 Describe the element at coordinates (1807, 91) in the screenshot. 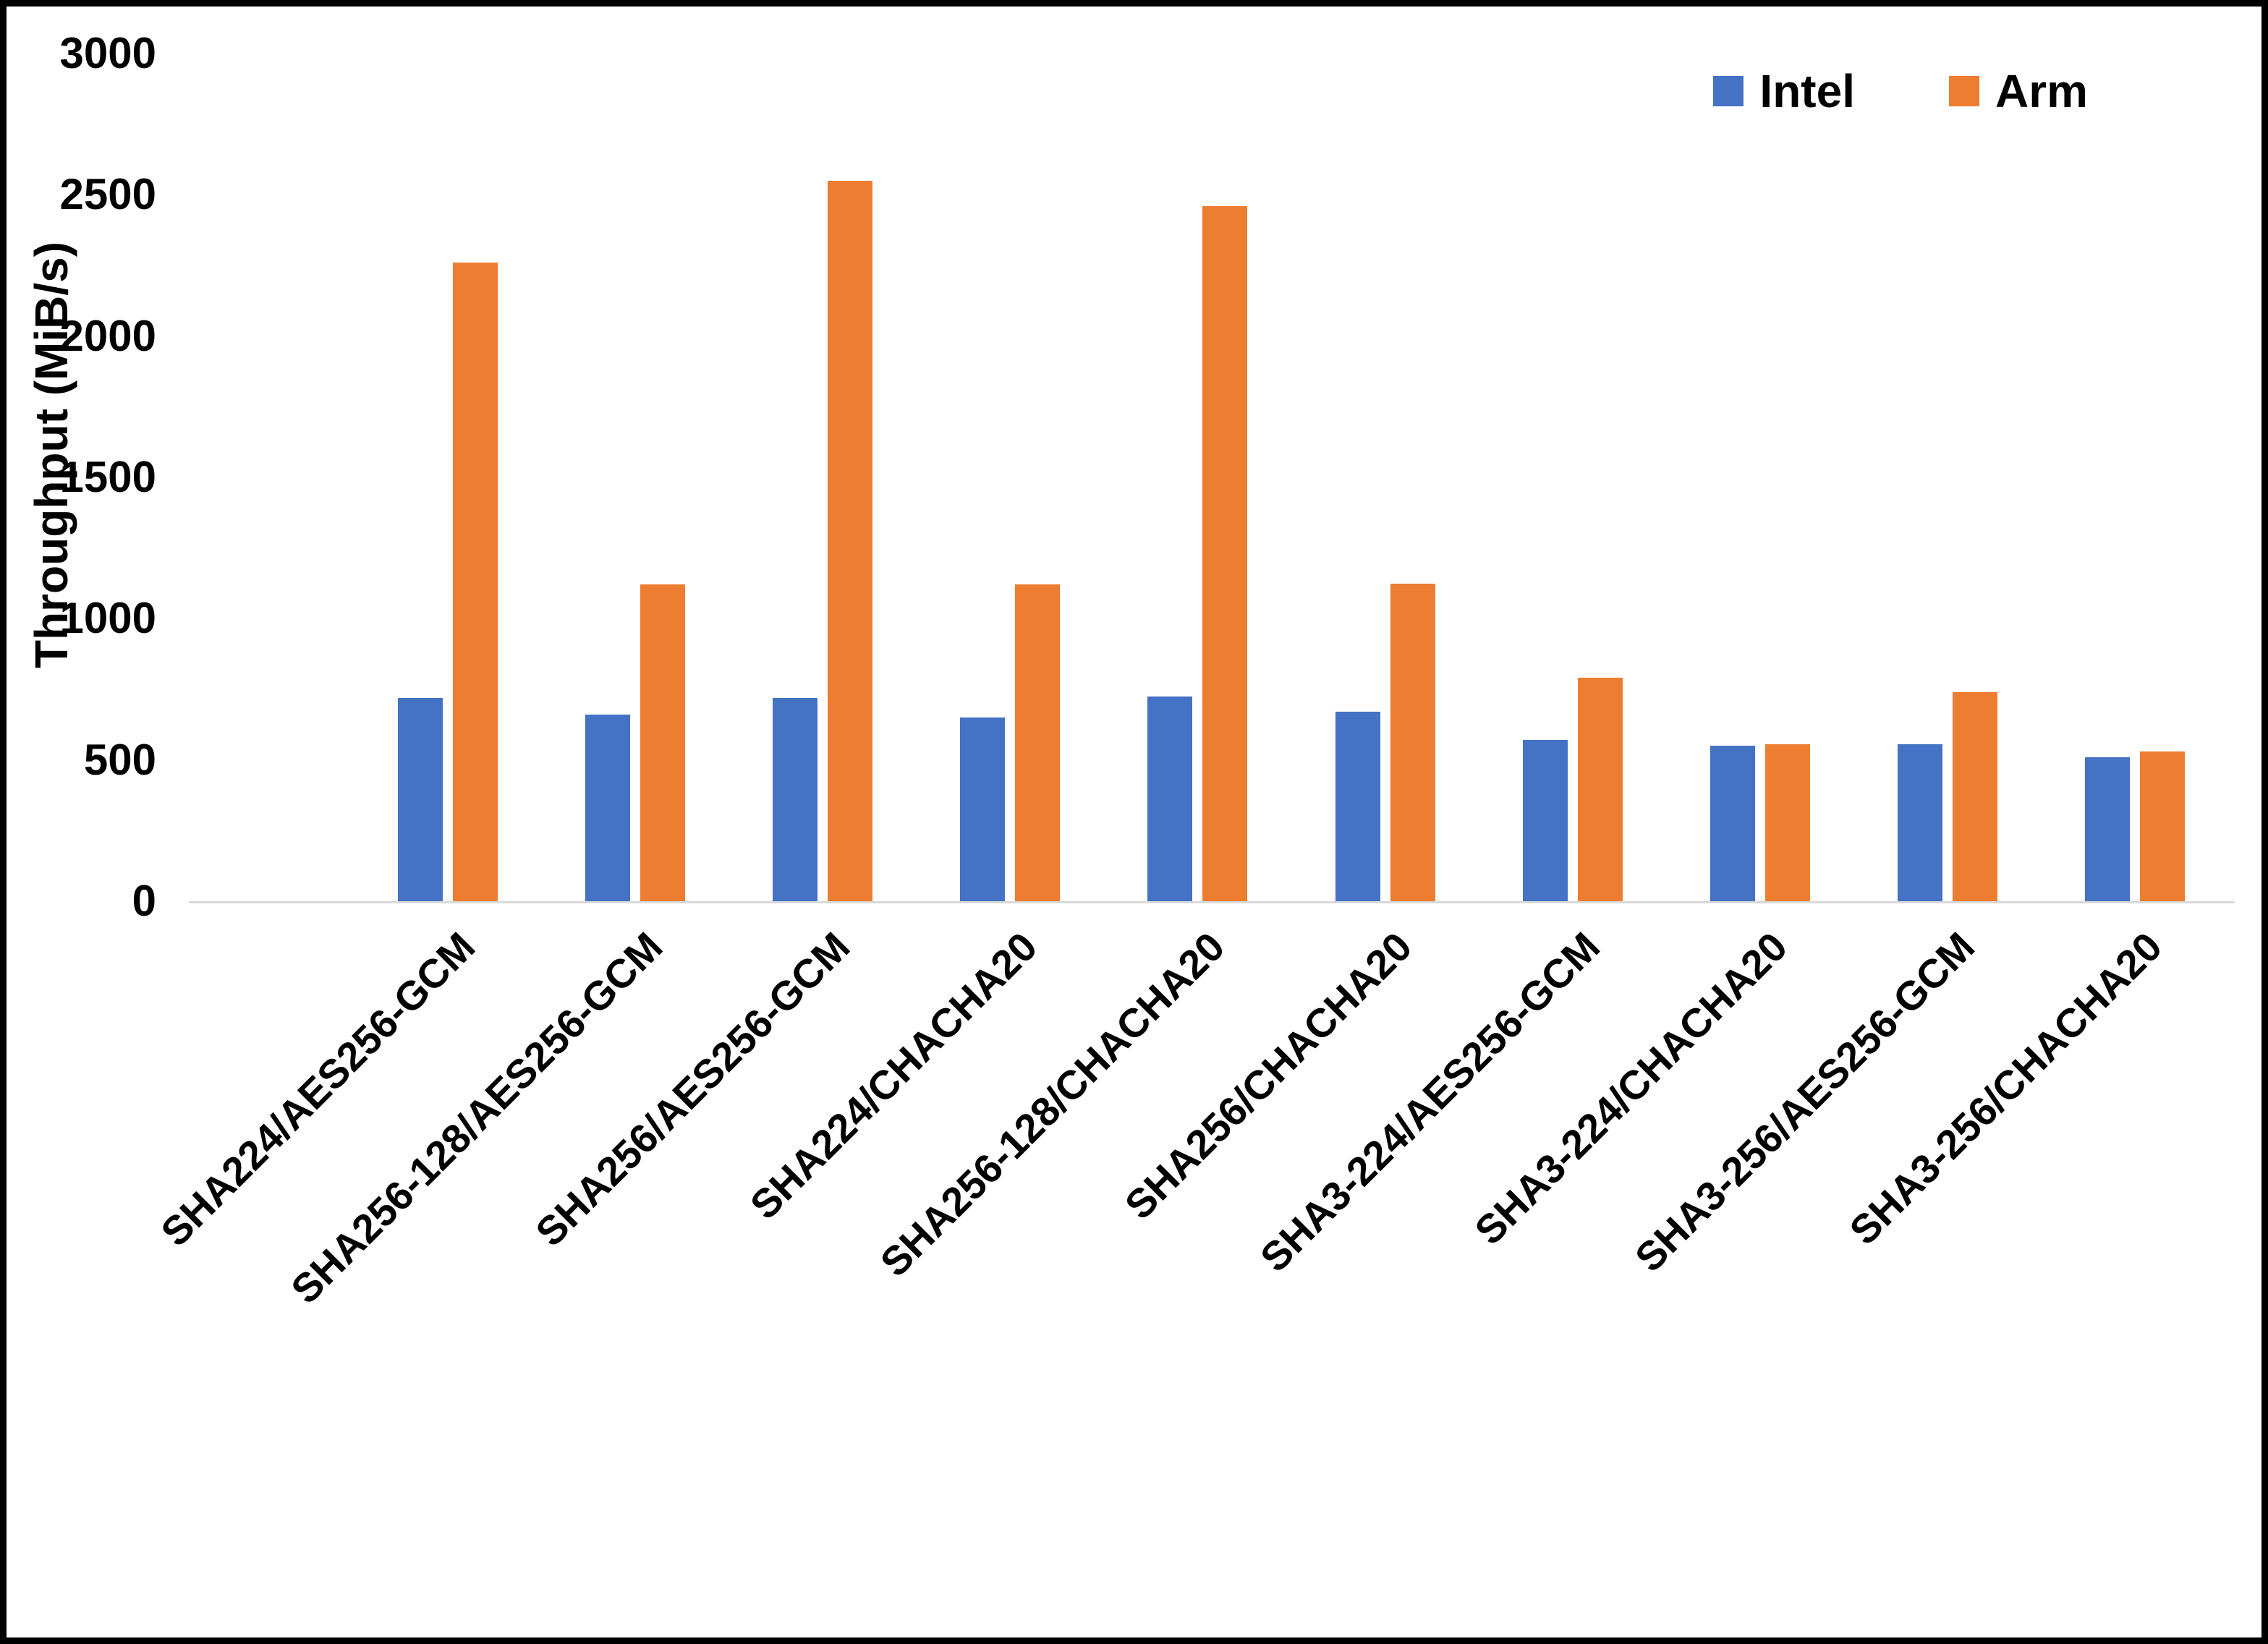

I see `legend-label-intel: Intel` at that location.